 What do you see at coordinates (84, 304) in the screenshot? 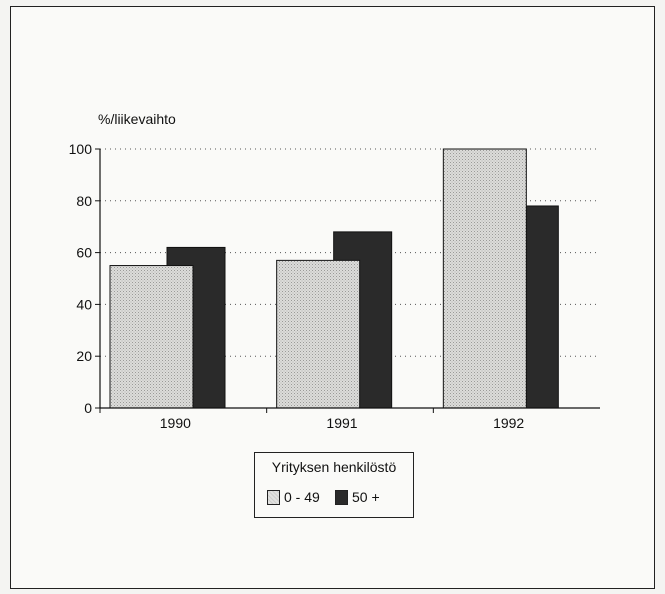
I see `y-tick-label: 40` at bounding box center [84, 304].